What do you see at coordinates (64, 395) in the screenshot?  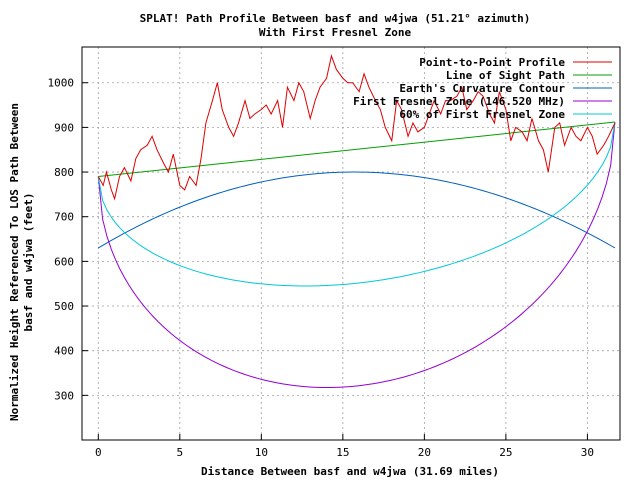 I see `y-tick-label: 300` at bounding box center [64, 395].